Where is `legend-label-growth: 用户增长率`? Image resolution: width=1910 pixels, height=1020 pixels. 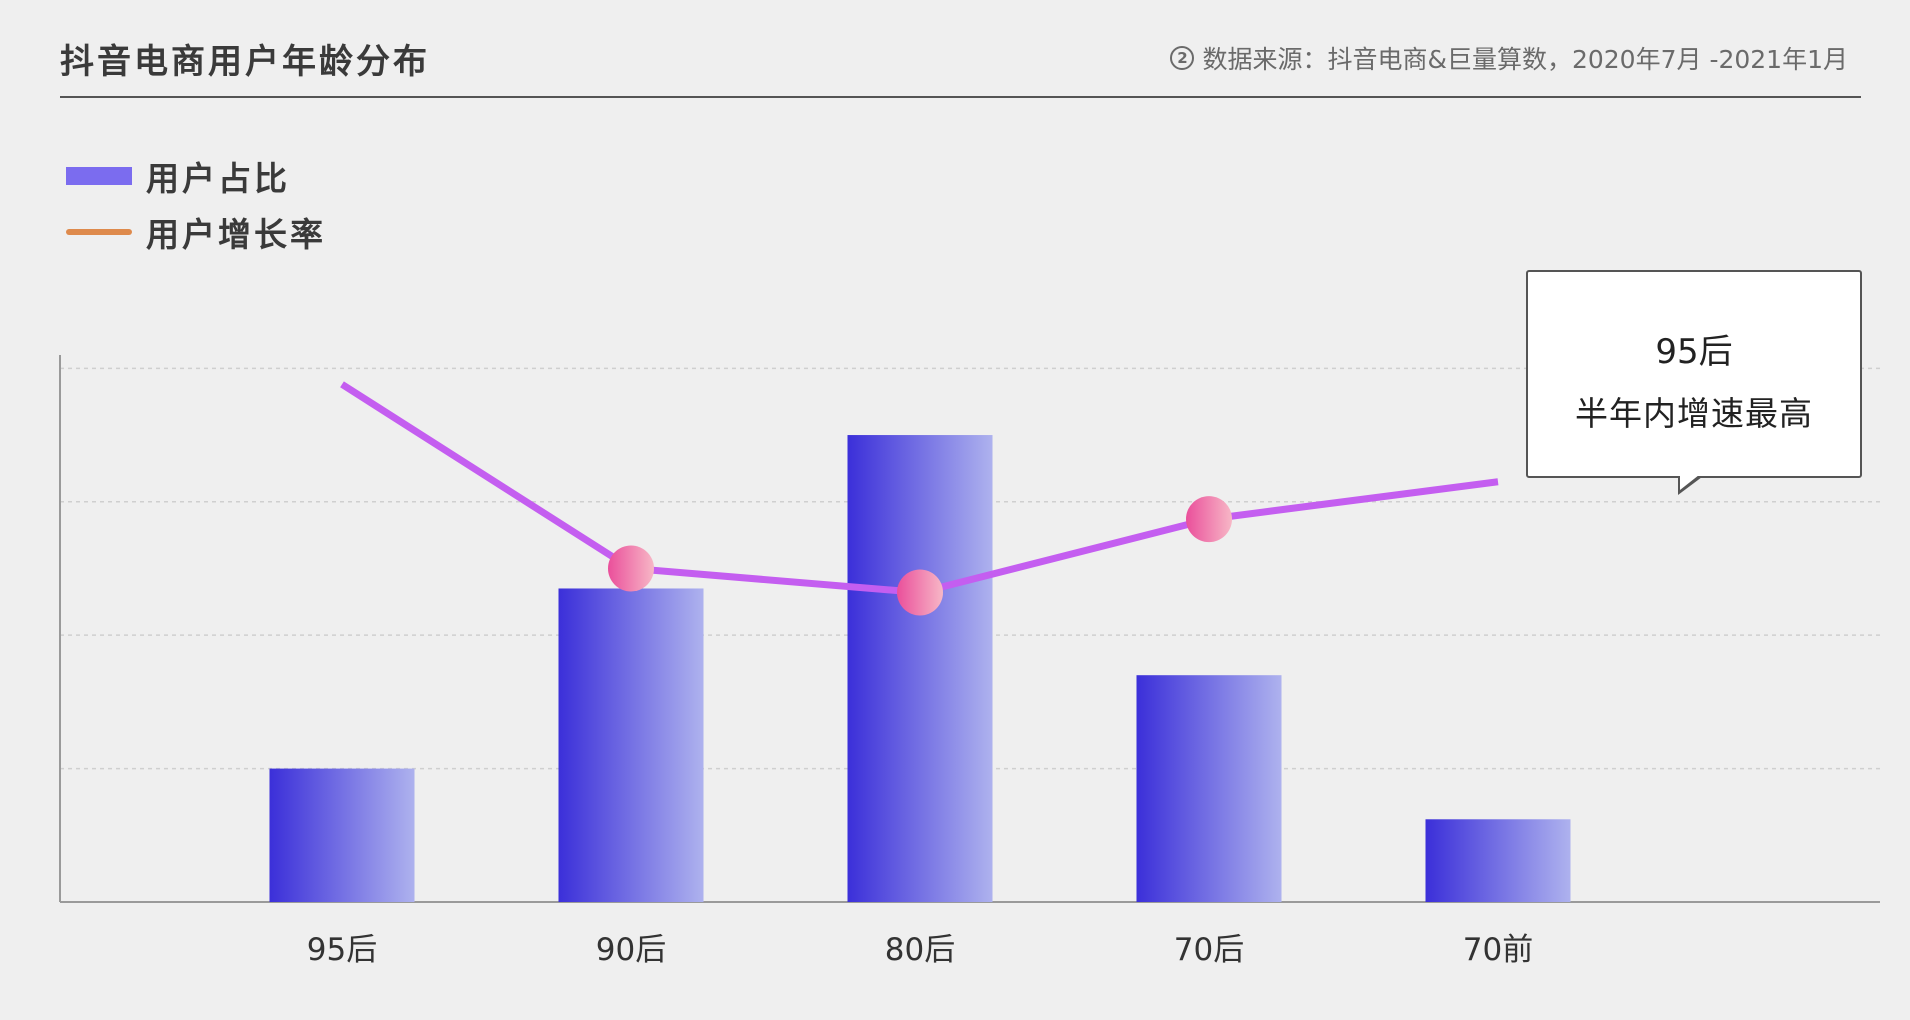
legend-label-growth: 用户增长率 is located at coordinates (236, 234).